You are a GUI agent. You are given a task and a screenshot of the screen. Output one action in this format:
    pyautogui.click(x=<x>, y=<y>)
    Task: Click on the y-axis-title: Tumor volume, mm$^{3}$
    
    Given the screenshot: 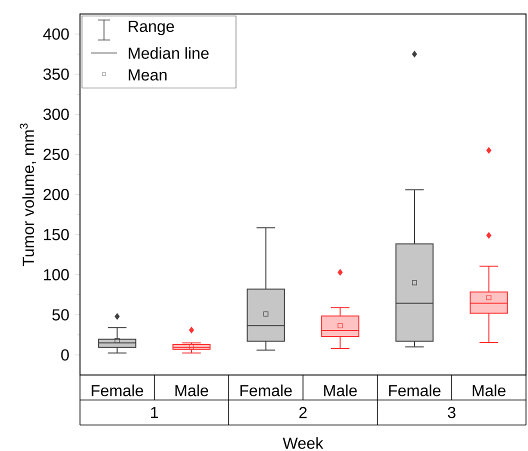 What is the action you would take?
    pyautogui.click(x=28, y=195)
    